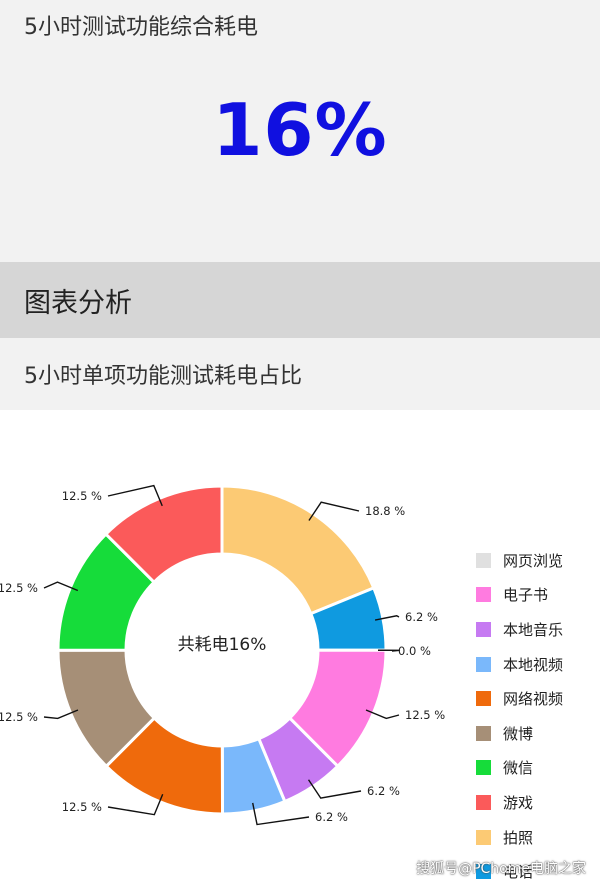  I want to click on leader-line-本地视频, so click(281, 814).